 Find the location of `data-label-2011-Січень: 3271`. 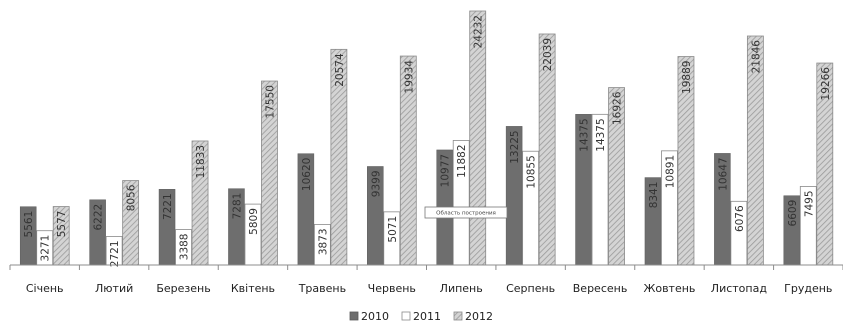

data-label-2011-Січень: 3271 is located at coordinates (46, 248).